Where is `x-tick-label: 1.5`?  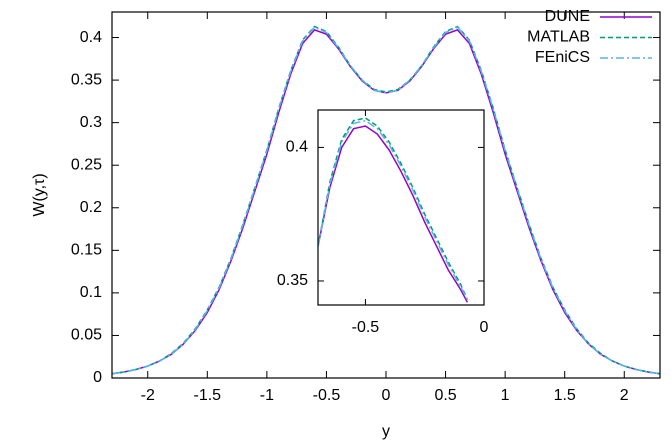 x-tick-label: 1.5 is located at coordinates (565, 395).